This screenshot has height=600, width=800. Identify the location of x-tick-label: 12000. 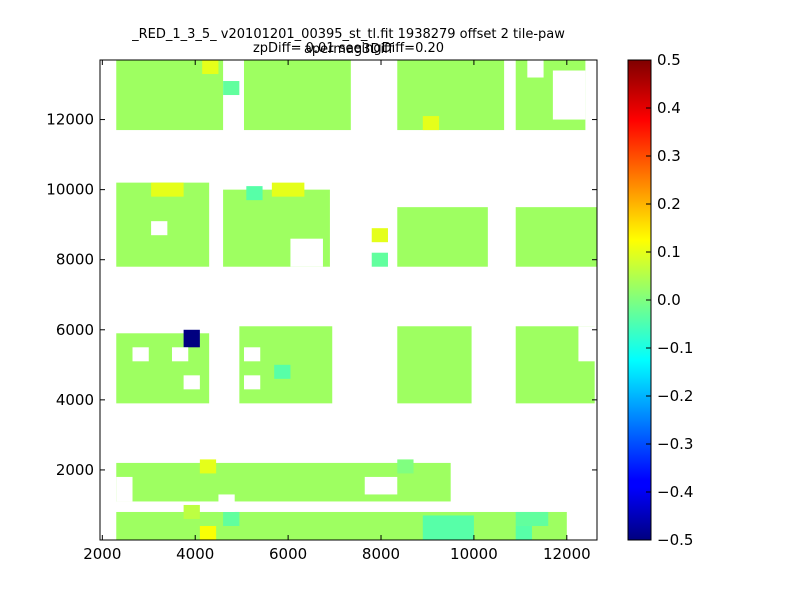
(567, 554).